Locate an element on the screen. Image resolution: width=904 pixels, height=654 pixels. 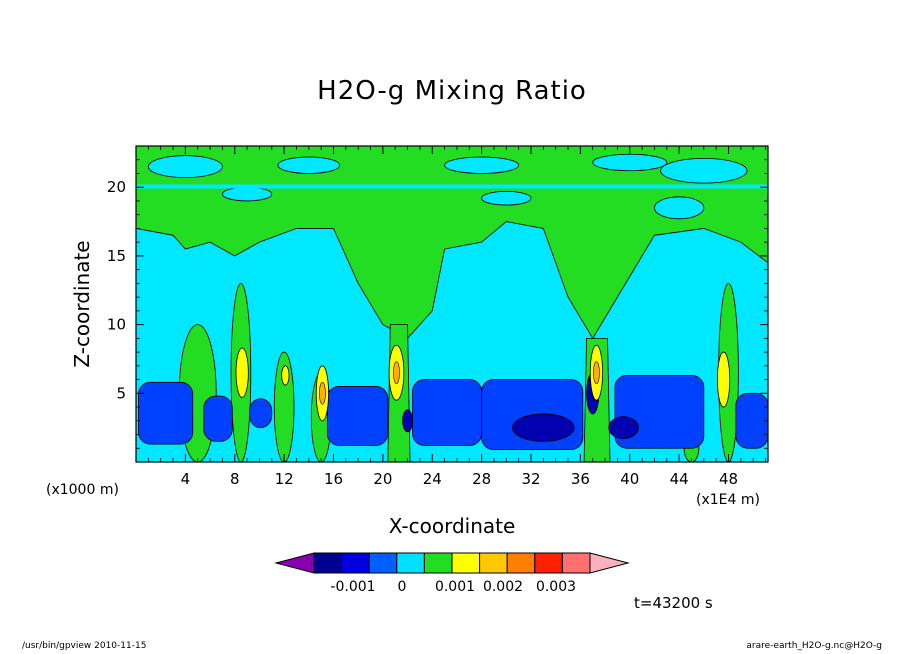
x-tick-label: 44 is located at coordinates (679, 479).